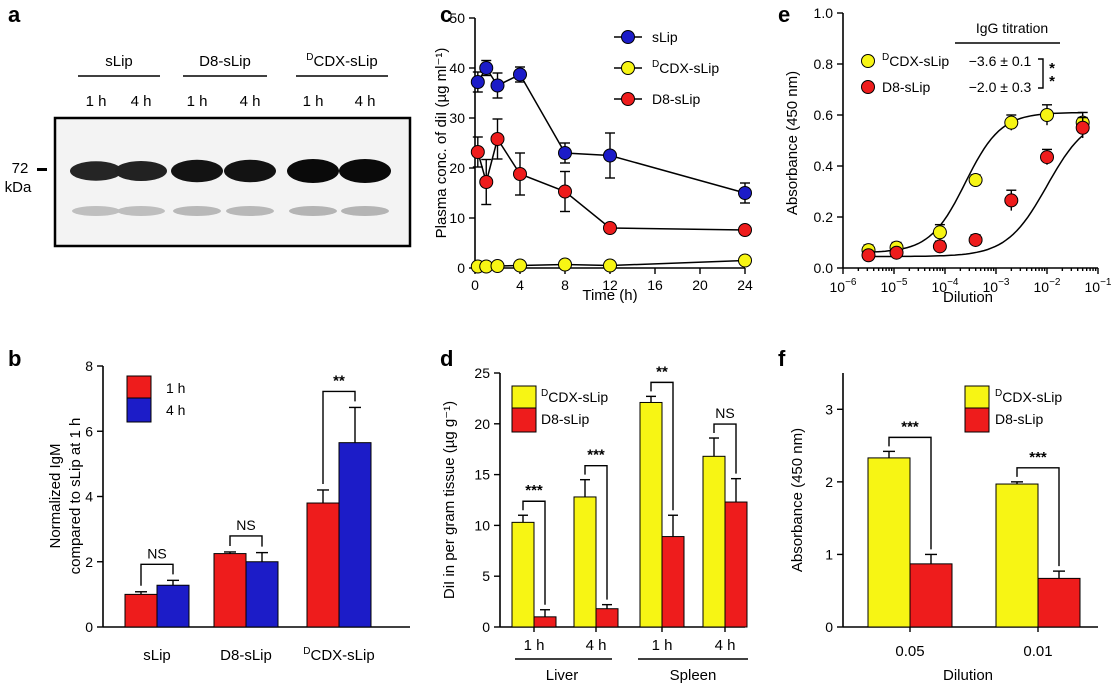 This screenshot has height=685, width=1120. Describe the element at coordinates (20, 168) in the screenshot. I see `gel-marker-value: 72` at that location.